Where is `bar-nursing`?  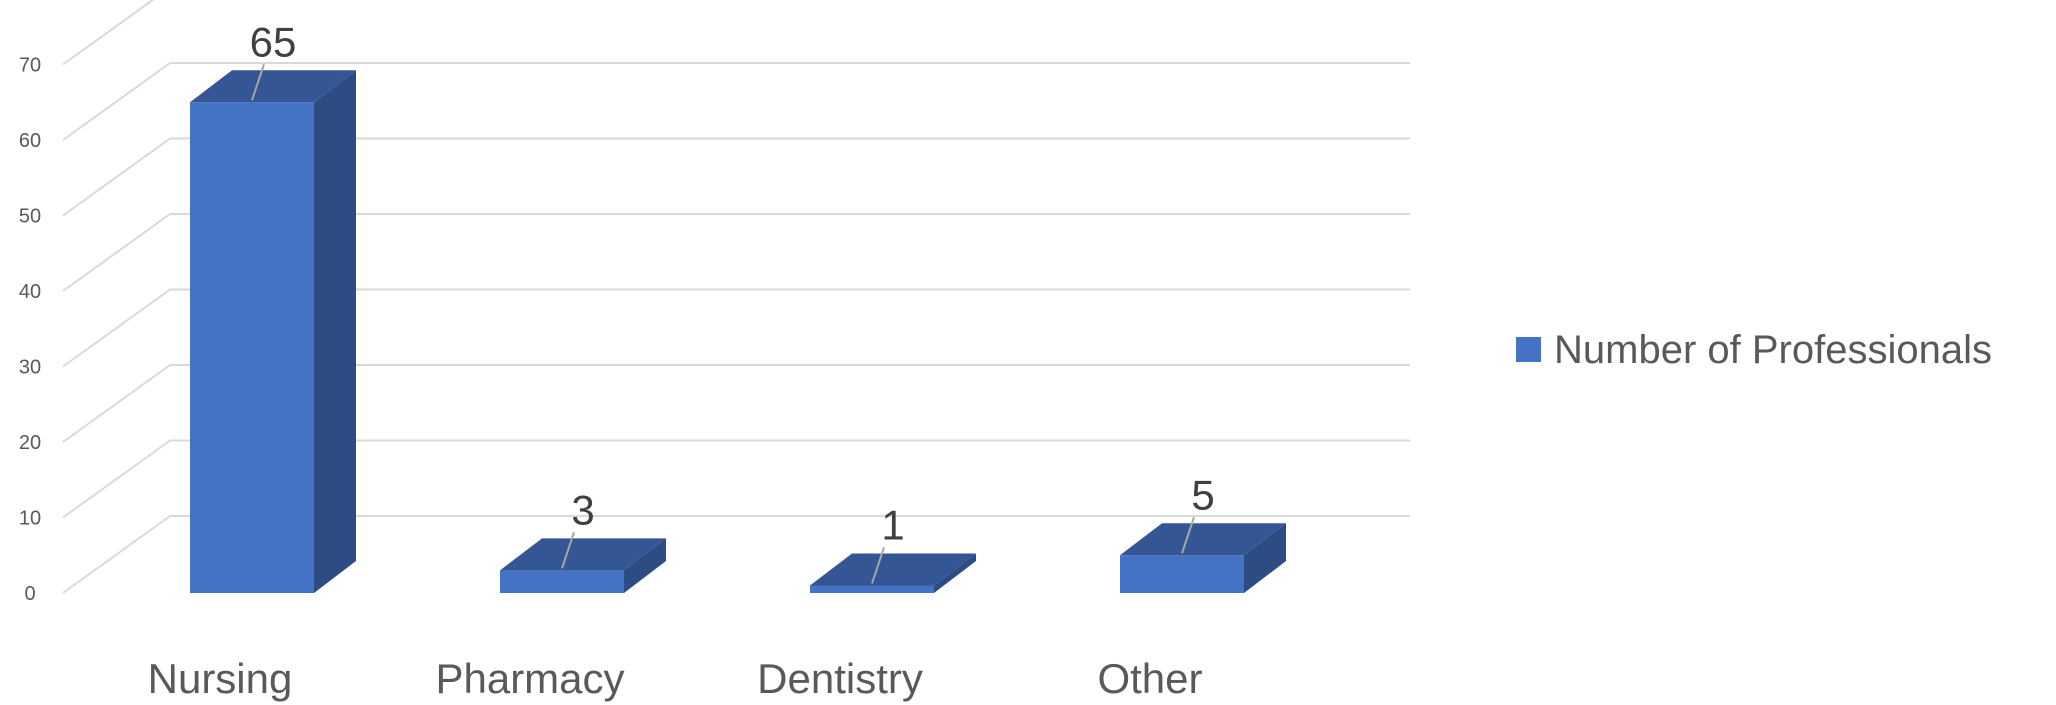
bar-nursing is located at coordinates (273, 331).